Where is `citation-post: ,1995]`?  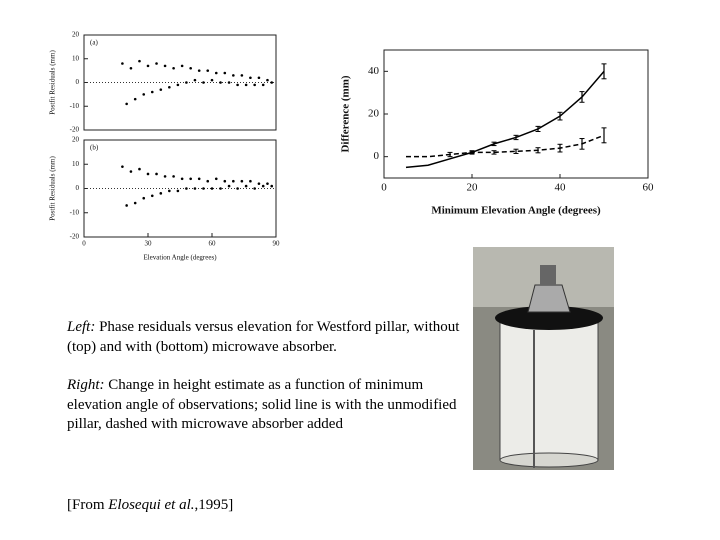 citation-post: ,1995] is located at coordinates (214, 505).